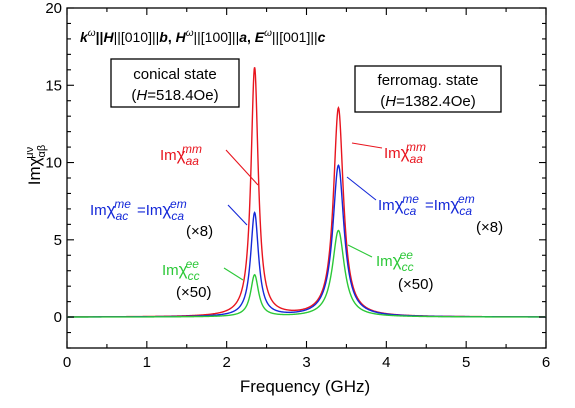 The height and width of the screenshot is (408, 575). What do you see at coordinates (100, 37) in the screenshot?
I see `title-part: ||` at bounding box center [100, 37].